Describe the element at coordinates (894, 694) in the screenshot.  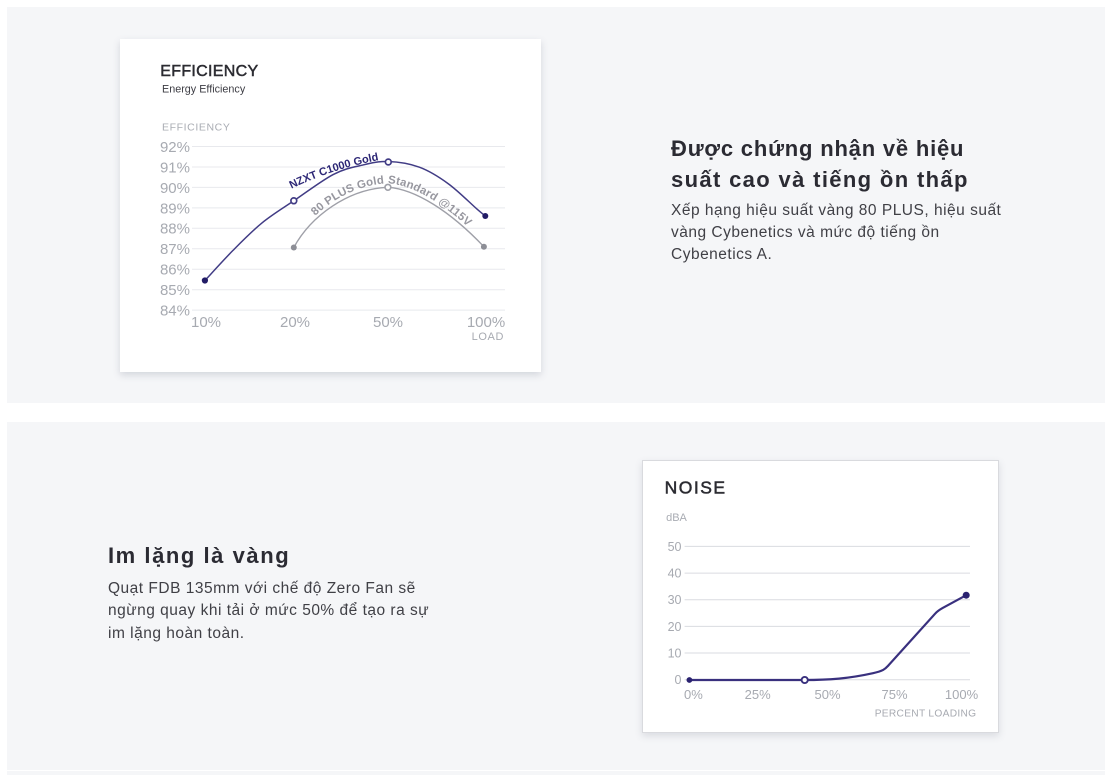
I see `svg-text: 75%` at that location.